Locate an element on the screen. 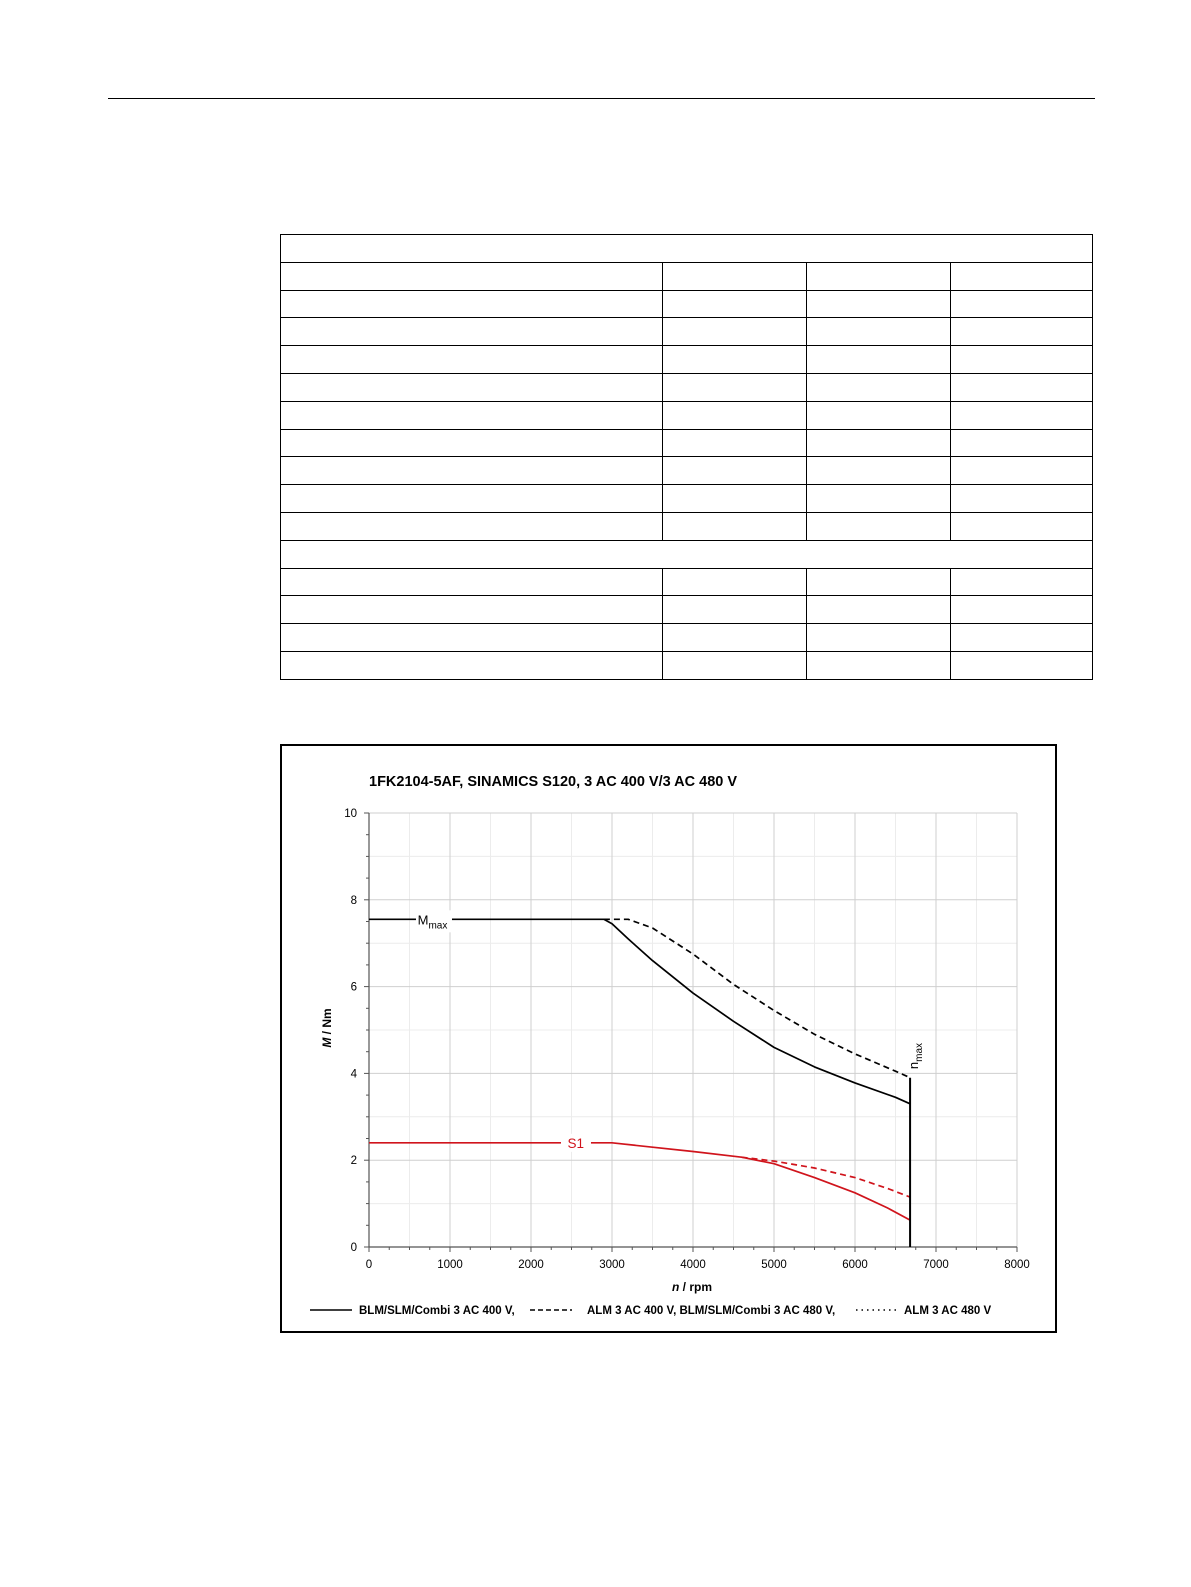 The width and height of the screenshot is (1191, 1587). legend-label: BLM/SLM/Combi 3 AC 400 V, is located at coordinates (437, 1311).